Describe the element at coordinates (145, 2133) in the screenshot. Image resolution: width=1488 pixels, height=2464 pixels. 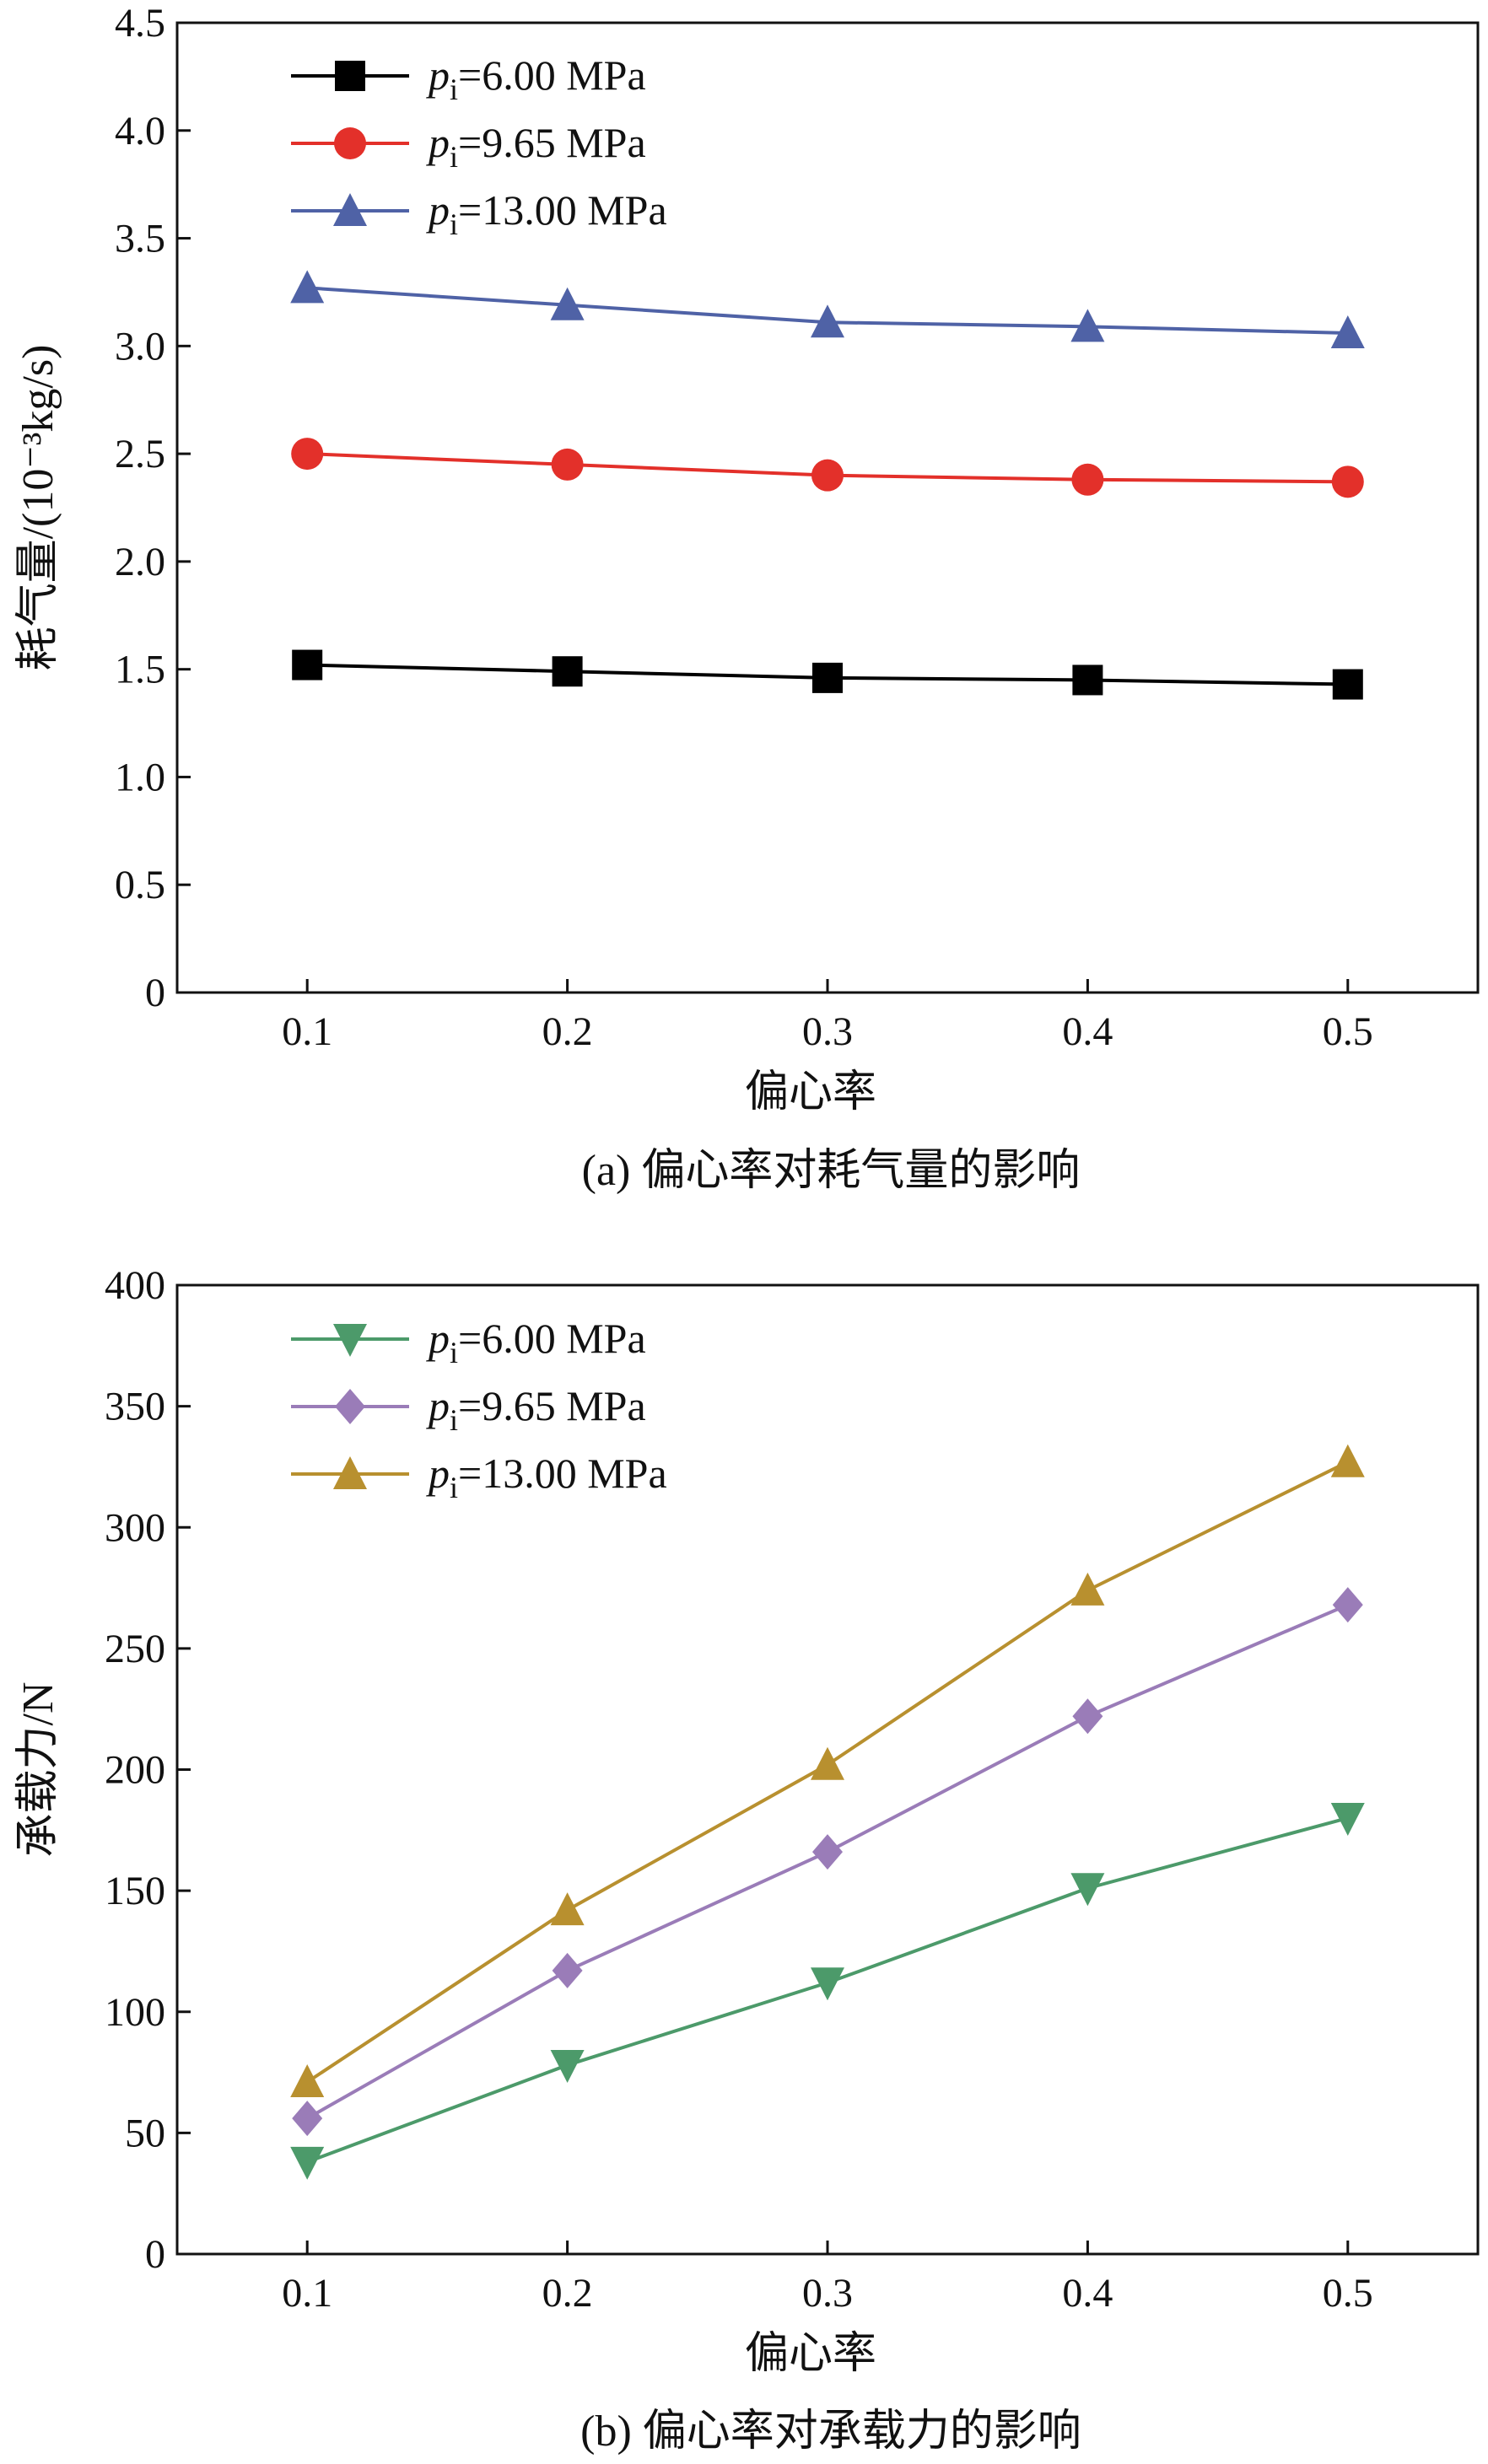
I see `y-tick-label: 50` at that location.